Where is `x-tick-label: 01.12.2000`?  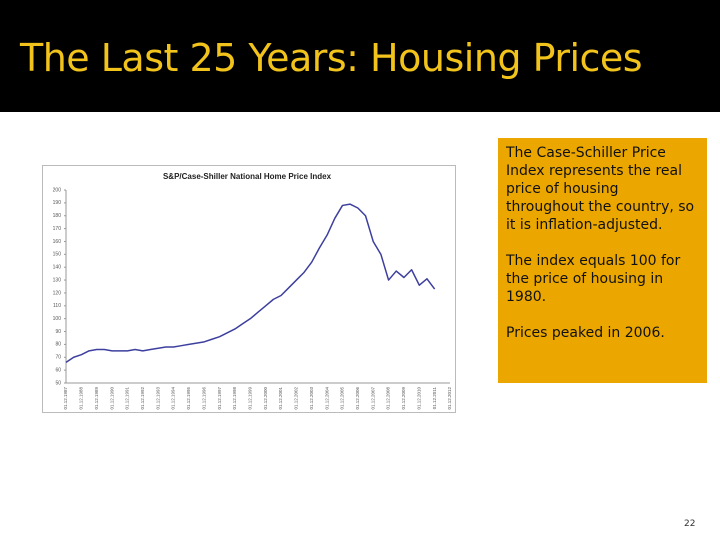
x-tick-label: 01.12.2000 is located at coordinates (265, 398).